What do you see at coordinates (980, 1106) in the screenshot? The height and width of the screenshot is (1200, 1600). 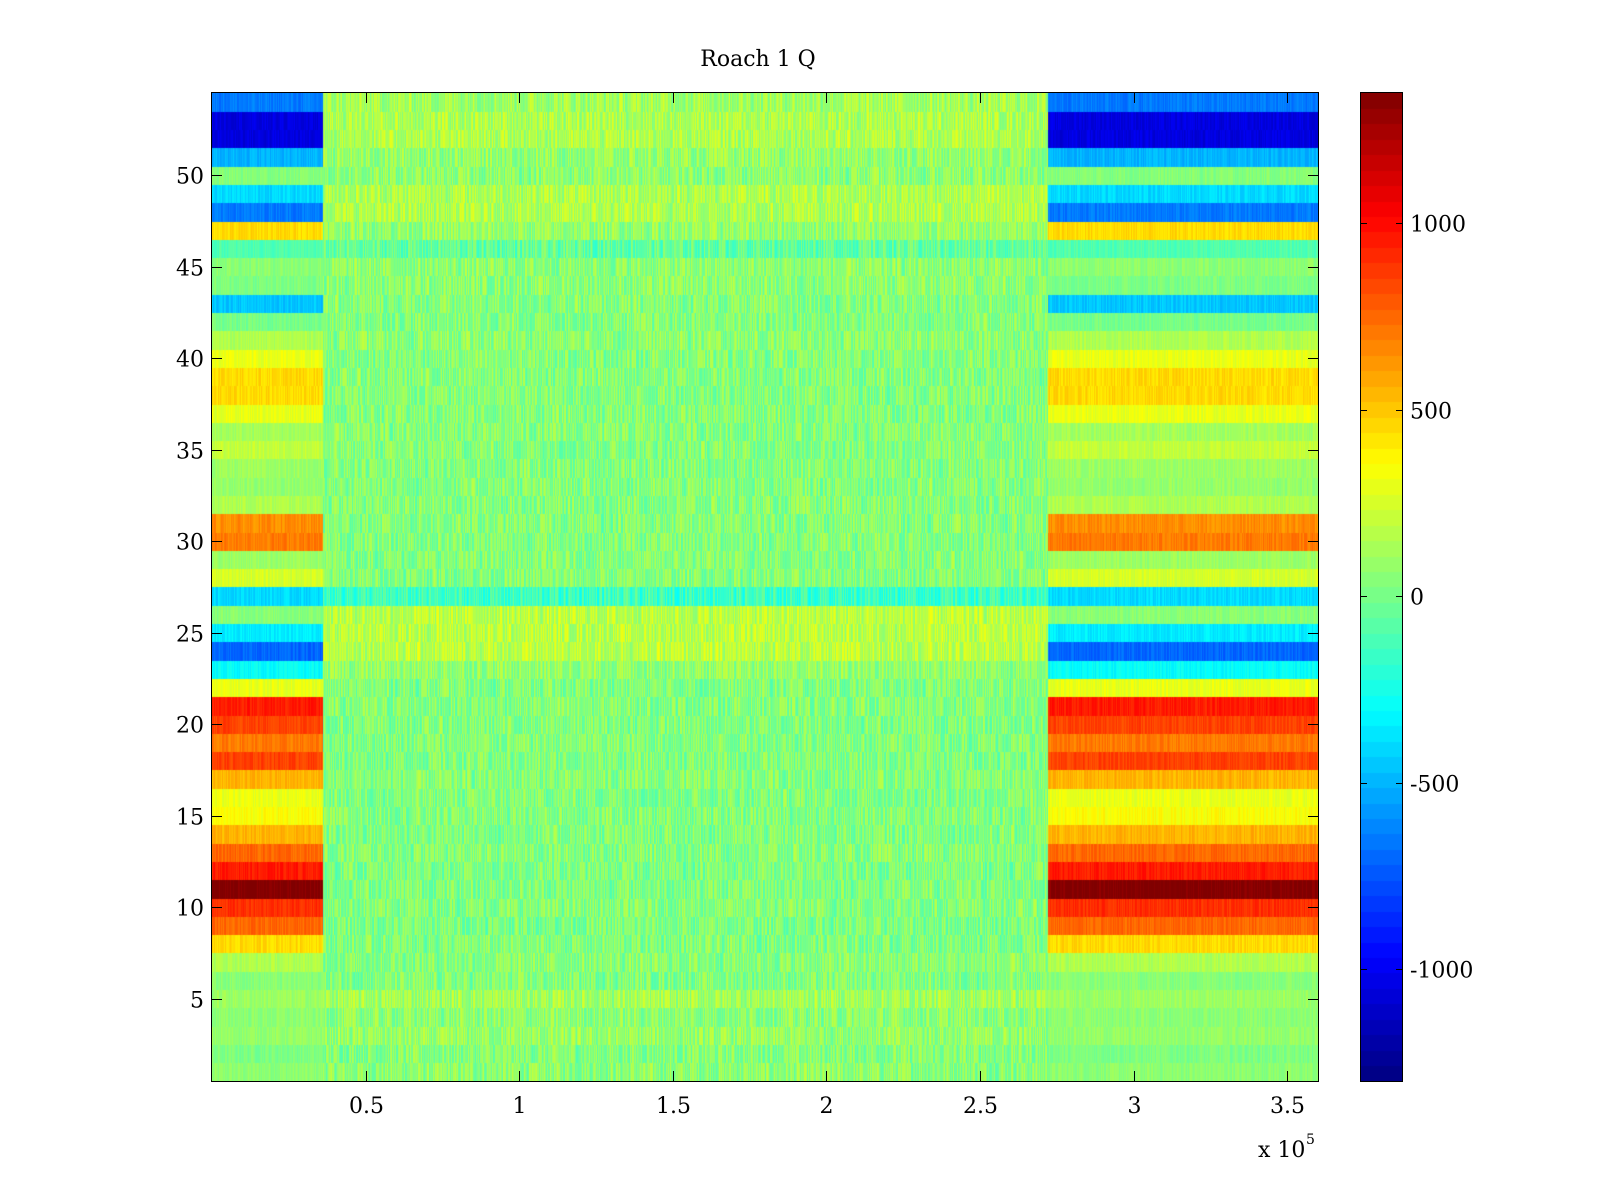 I see `x-tick-label: 2.5` at bounding box center [980, 1106].